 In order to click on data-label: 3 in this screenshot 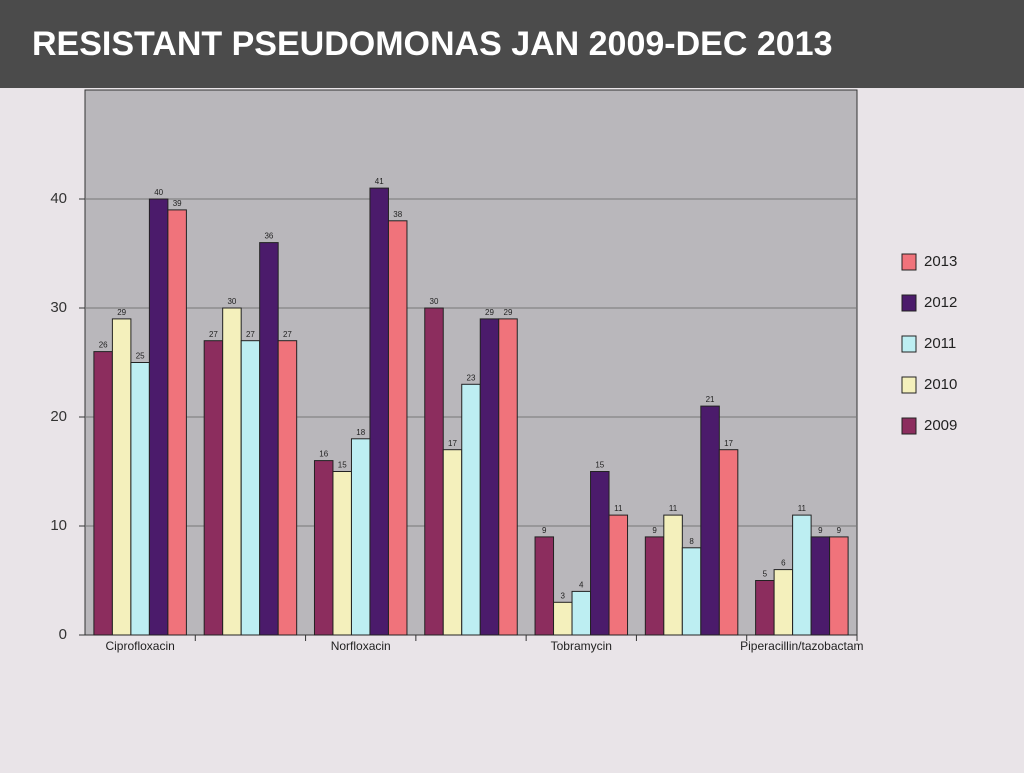, I will do `click(563, 595)`.